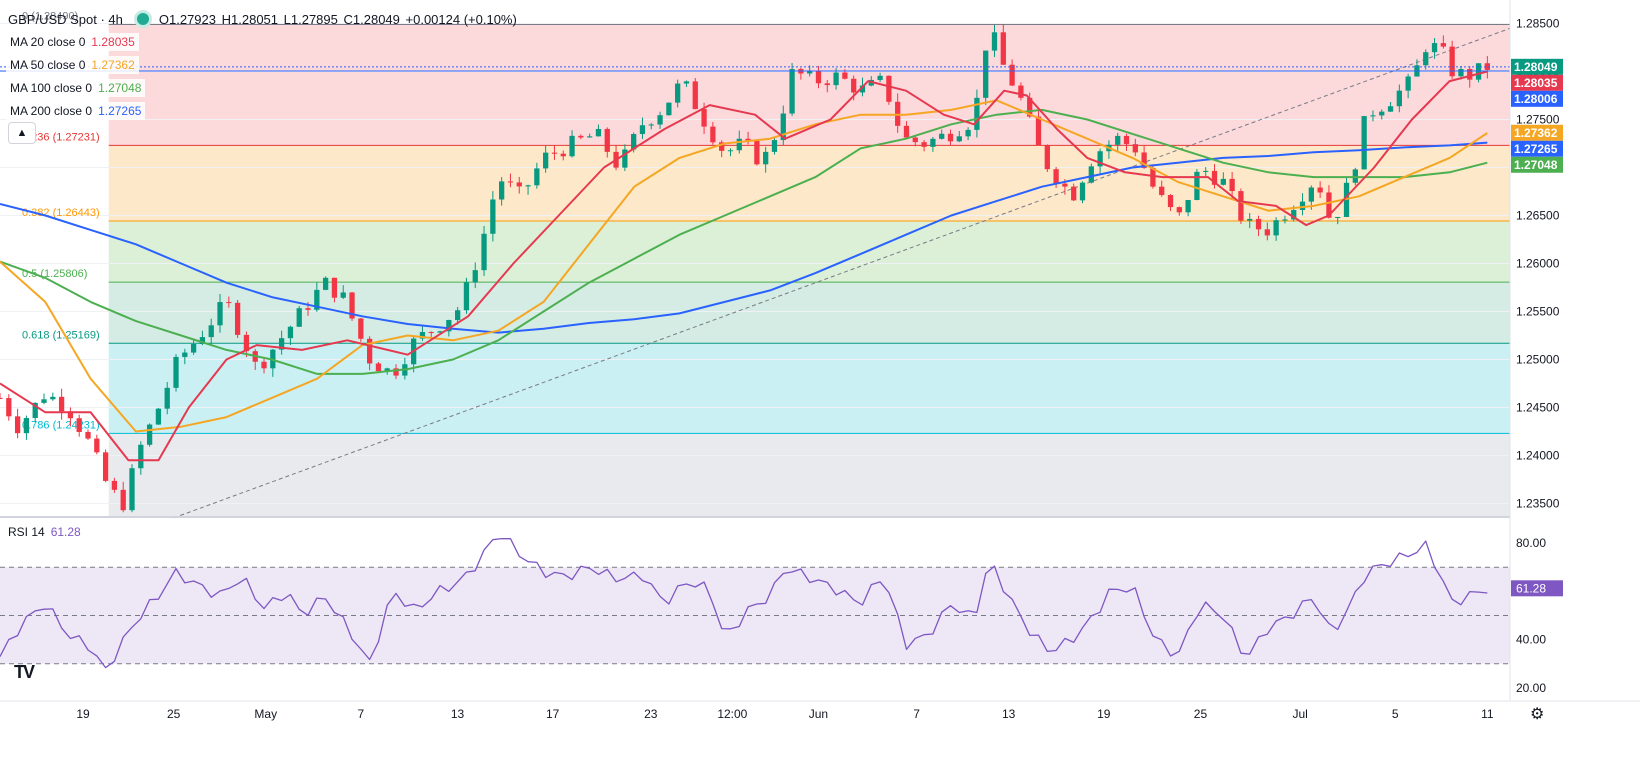 This screenshot has width=1640, height=764. What do you see at coordinates (76, 111) in the screenshot?
I see `indicator-ma200: MA 200 close 0 1.27265` at bounding box center [76, 111].